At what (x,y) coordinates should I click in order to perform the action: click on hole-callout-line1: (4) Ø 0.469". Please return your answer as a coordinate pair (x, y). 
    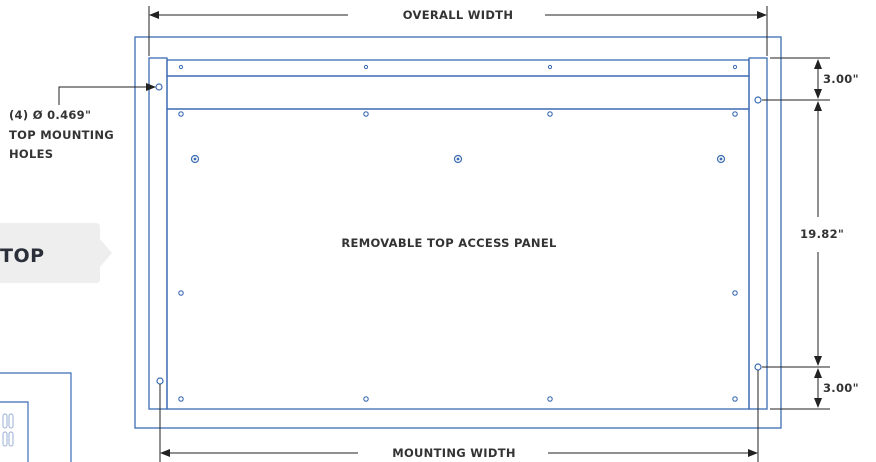
    Looking at the image, I should click on (50, 115).